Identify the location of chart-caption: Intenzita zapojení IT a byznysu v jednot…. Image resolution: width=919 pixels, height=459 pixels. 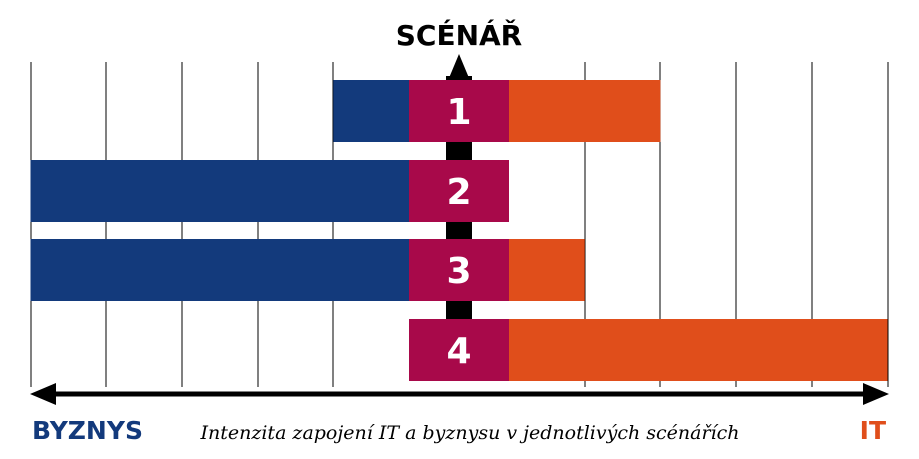
(469, 433).